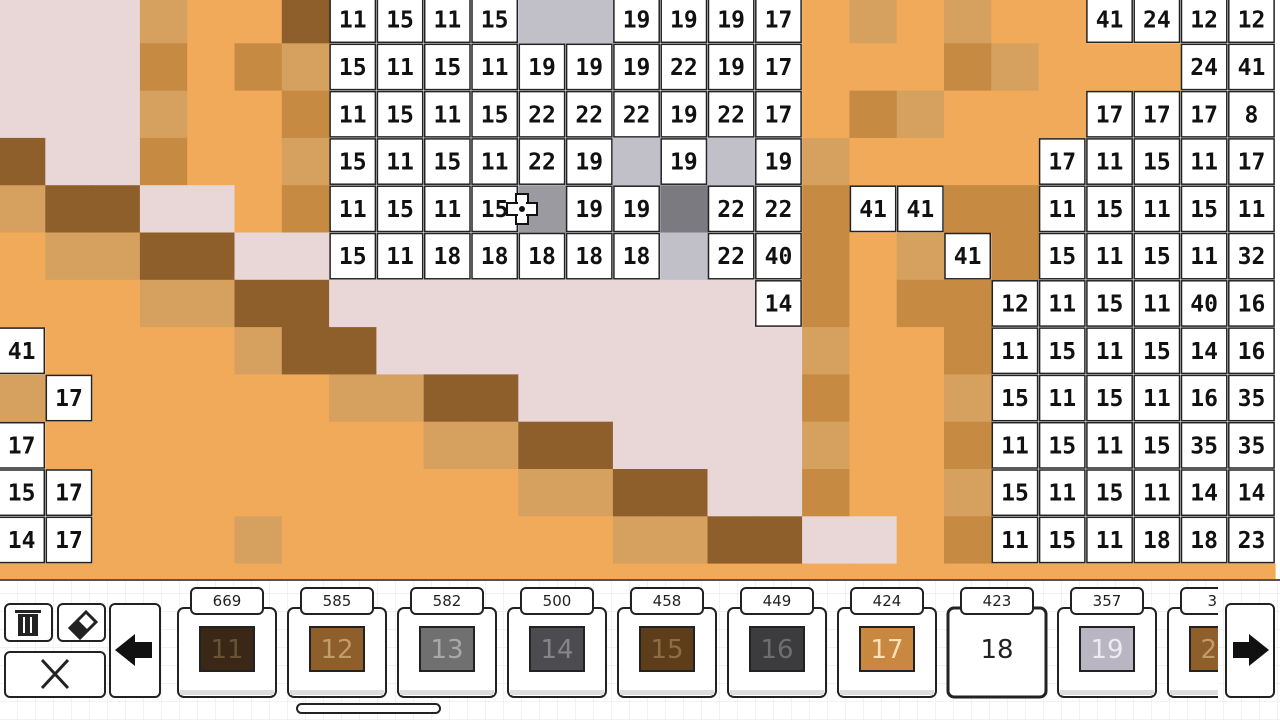 Image resolution: width=1280 pixels, height=720 pixels. I want to click on eraser-button, so click(81, 622).